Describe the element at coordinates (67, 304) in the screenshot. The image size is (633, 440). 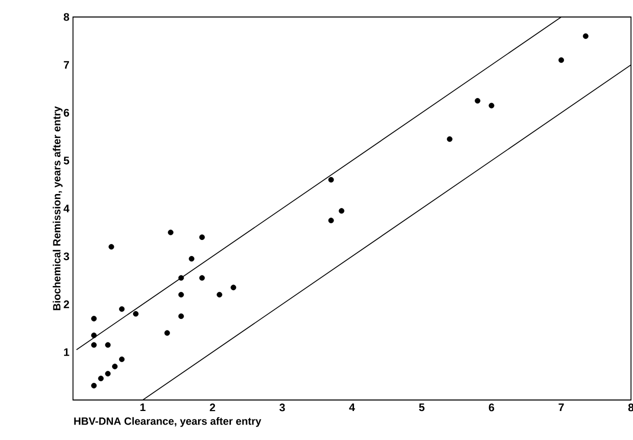
I see `y-tick-label: 2` at that location.